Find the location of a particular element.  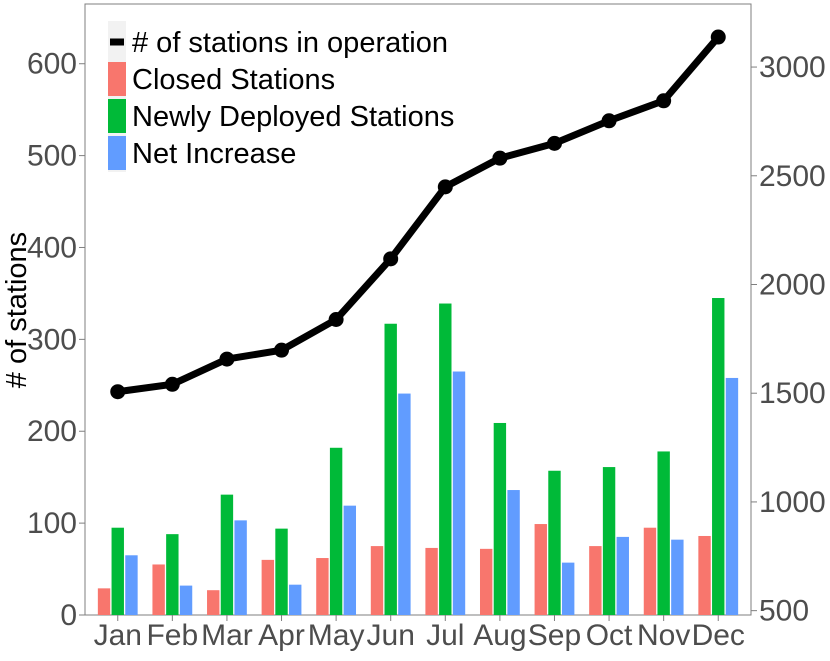

left-axis-tick-label: 600 is located at coordinates (52, 64).